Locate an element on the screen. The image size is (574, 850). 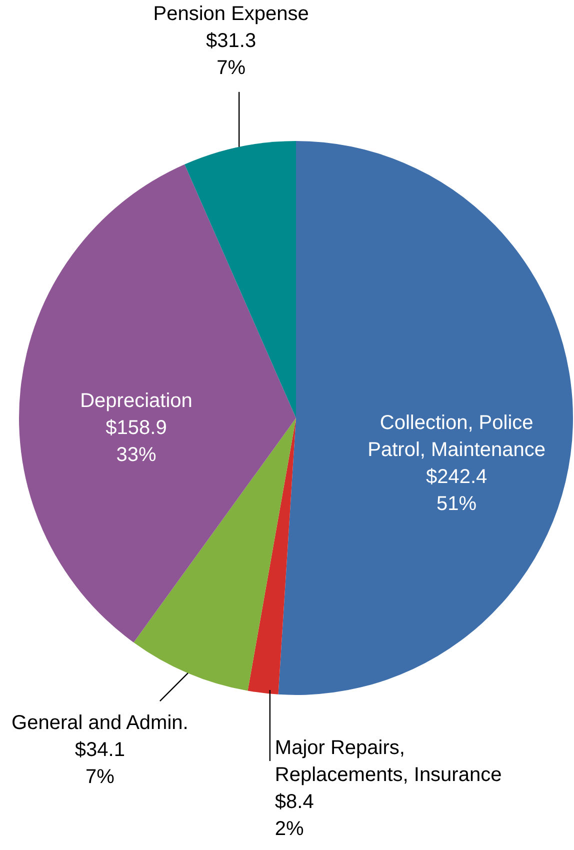
slice-label: Pension Expense is located at coordinates (231, 13).